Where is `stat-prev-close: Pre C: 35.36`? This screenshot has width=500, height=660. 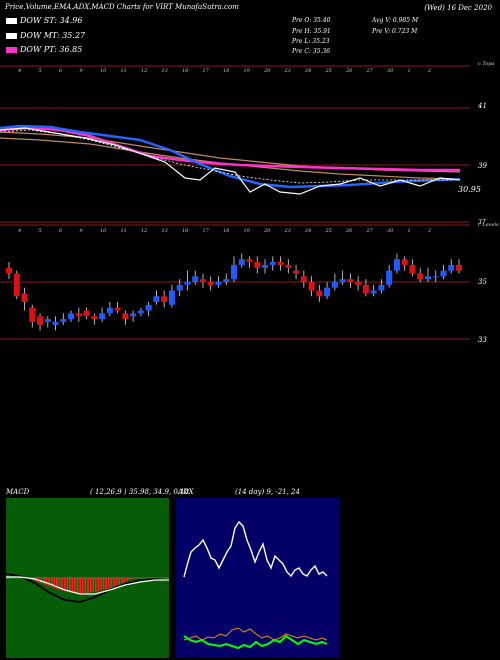 stat-prev-close: Pre C: 35.36 is located at coordinates (311, 51).